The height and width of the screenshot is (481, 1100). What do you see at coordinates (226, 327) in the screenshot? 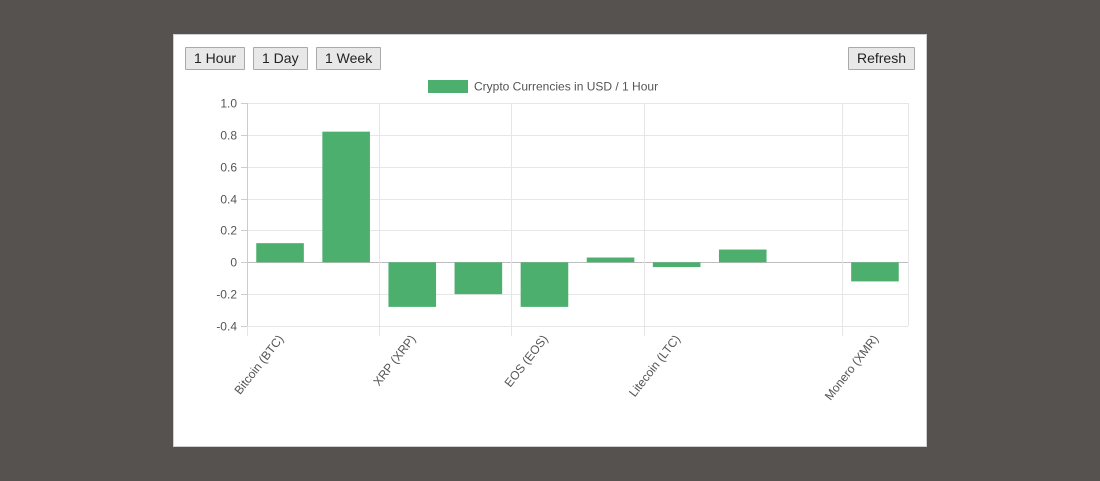
I see `y-tick-label: -0.4` at bounding box center [226, 327].